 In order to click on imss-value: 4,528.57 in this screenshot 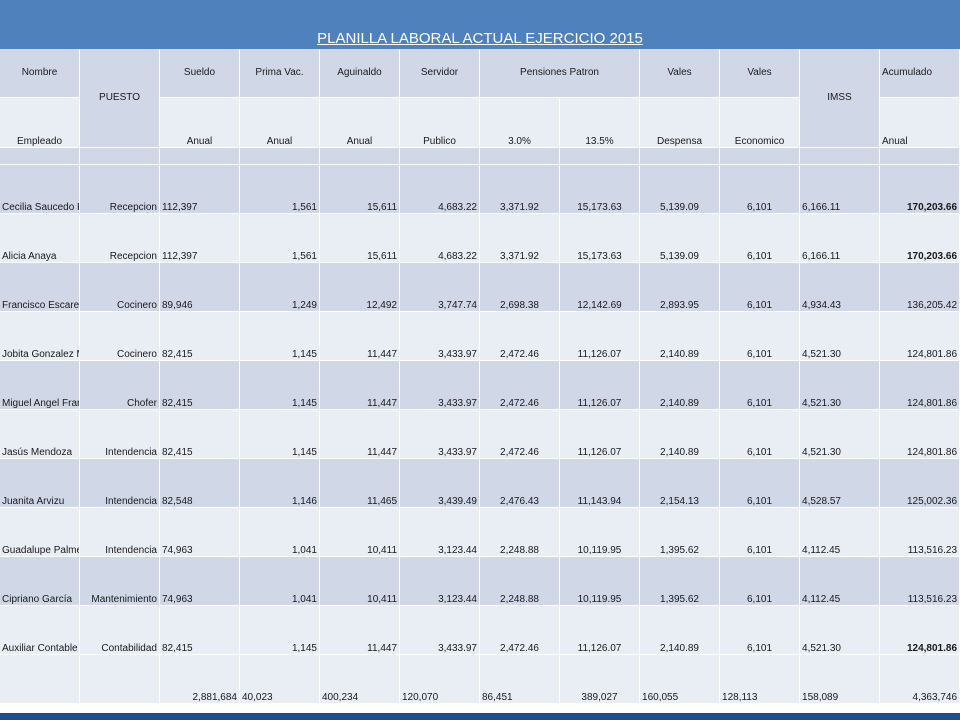, I will do `click(840, 483)`.